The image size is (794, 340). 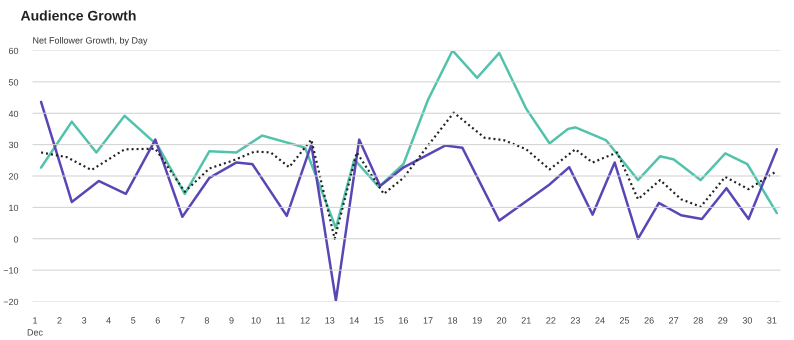 I want to click on y-tick-label: 60, so click(x=13, y=51).